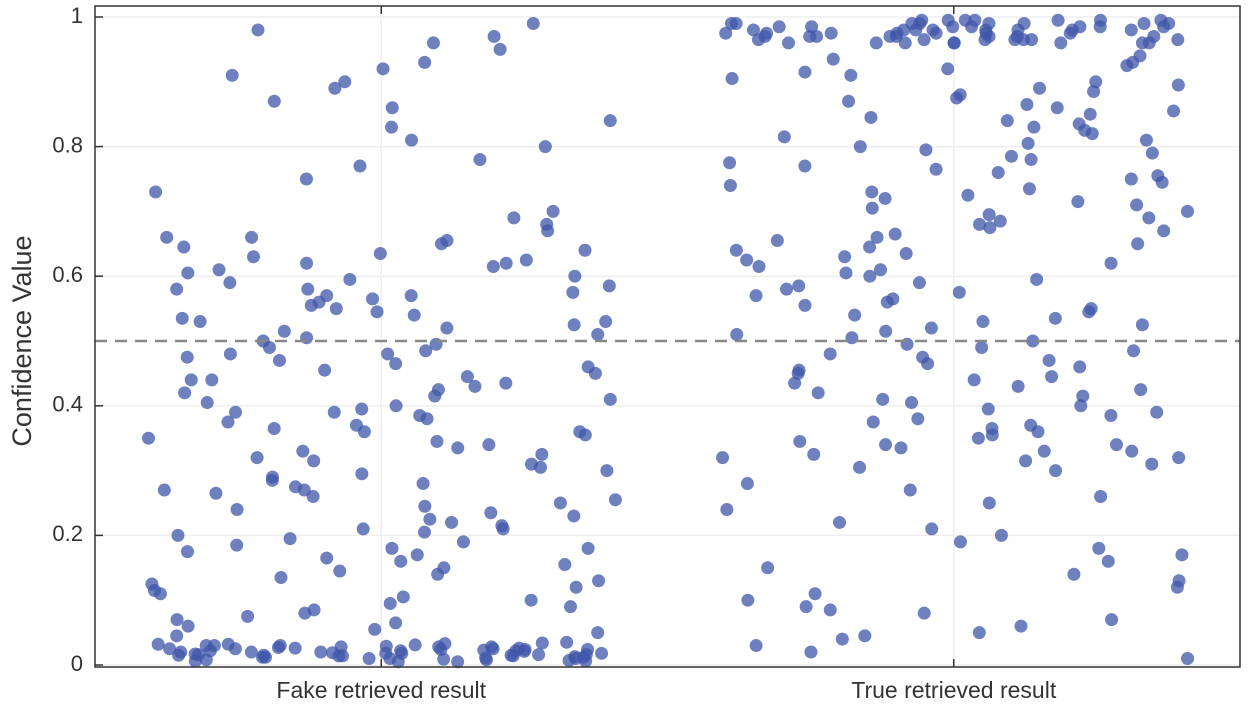 The image size is (1255, 713). What do you see at coordinates (67, 404) in the screenshot?
I see `y-tick-label: 0.4` at bounding box center [67, 404].